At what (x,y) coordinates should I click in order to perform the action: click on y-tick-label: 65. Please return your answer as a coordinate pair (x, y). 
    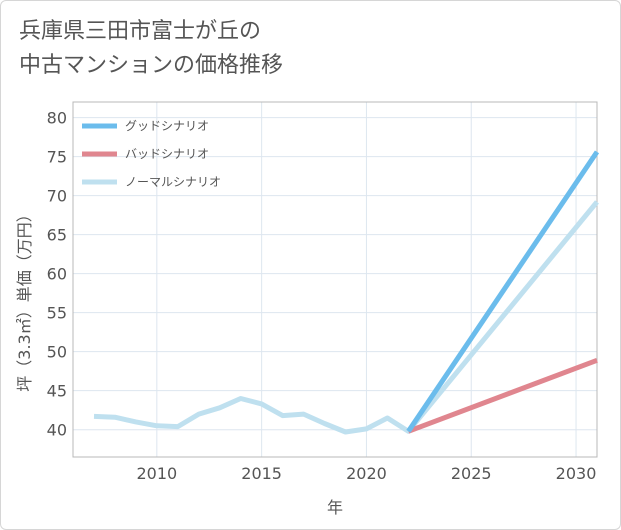
    Looking at the image, I should click on (57, 235).